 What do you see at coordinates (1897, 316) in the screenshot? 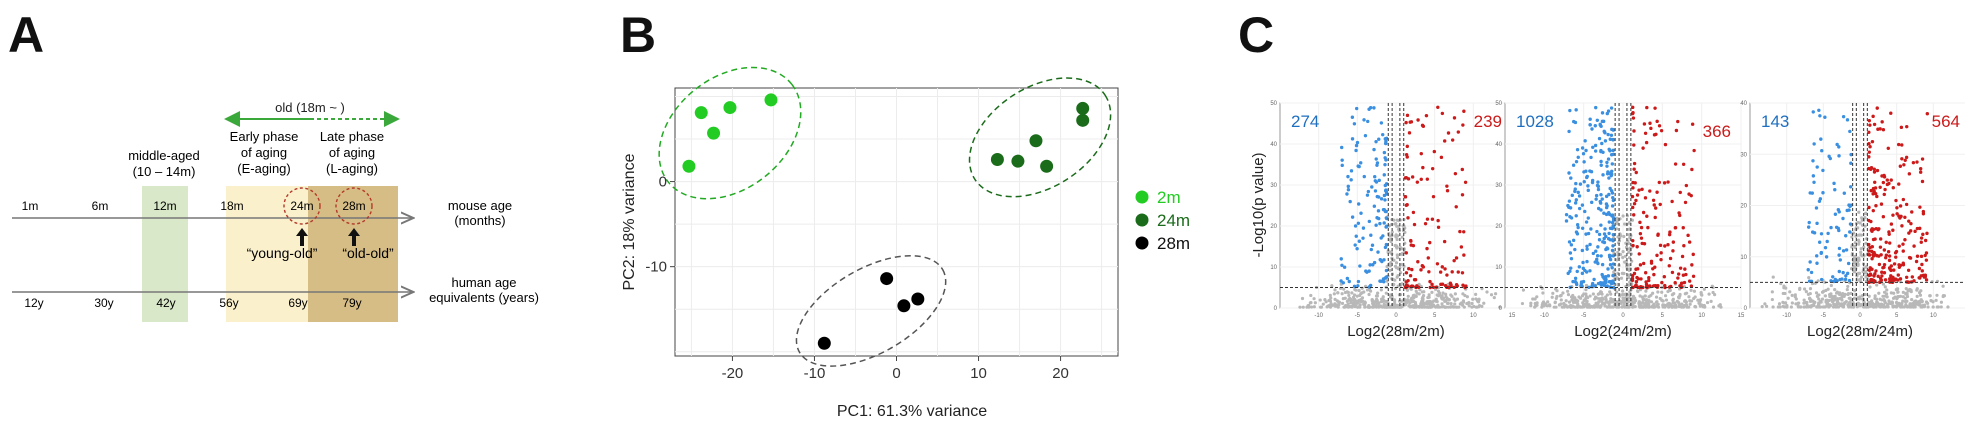
I see `volcano-x-tick-label: 5` at bounding box center [1897, 316].